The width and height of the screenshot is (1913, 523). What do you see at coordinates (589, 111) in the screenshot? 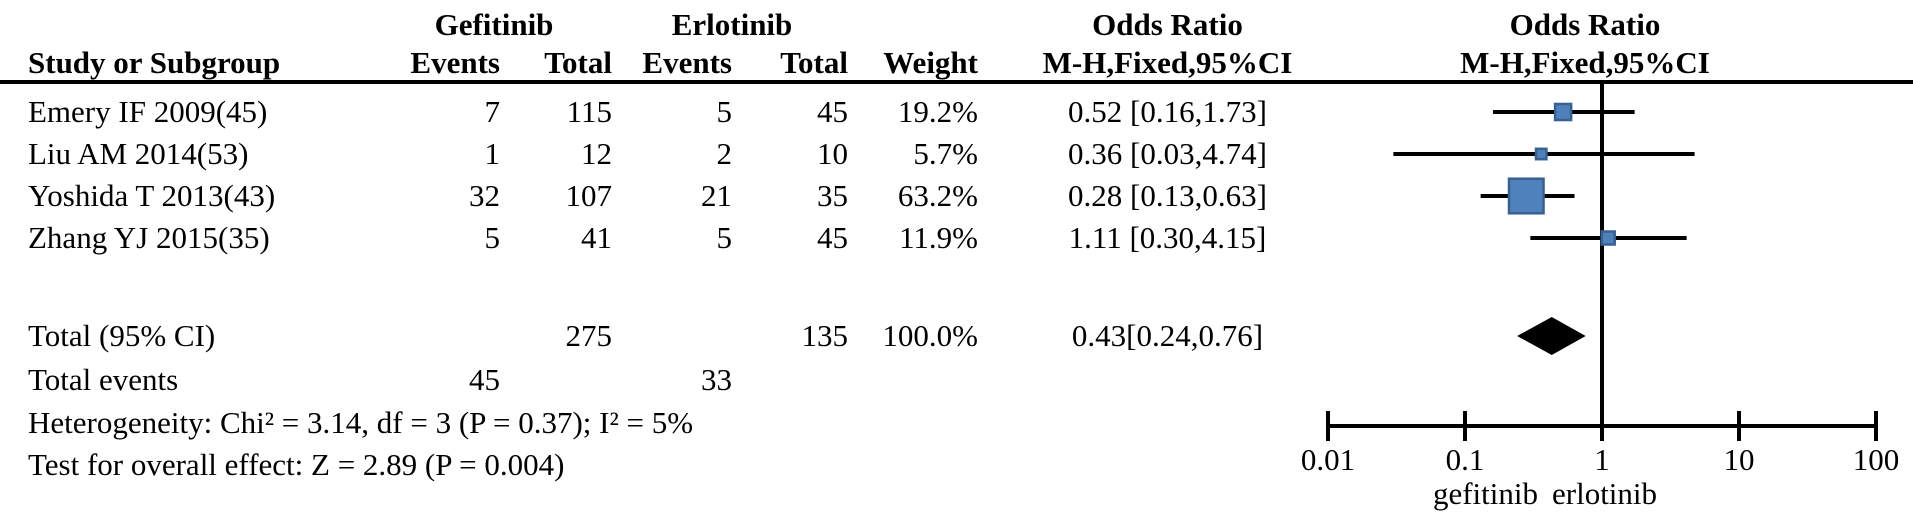
I see `gef-total: 115` at bounding box center [589, 111].